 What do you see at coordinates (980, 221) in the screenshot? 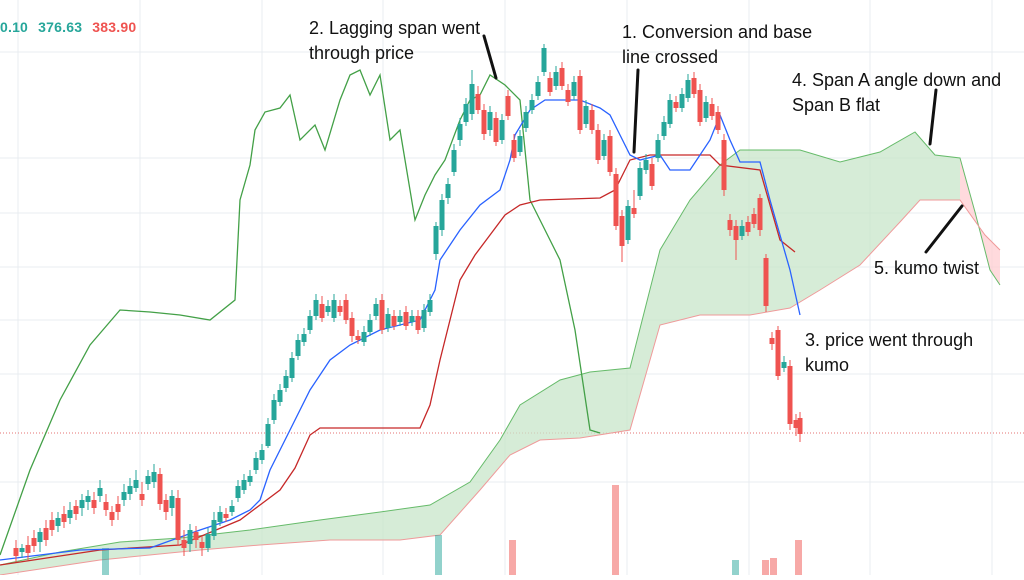
I see `cloud-bearish-fill` at bounding box center [980, 221].